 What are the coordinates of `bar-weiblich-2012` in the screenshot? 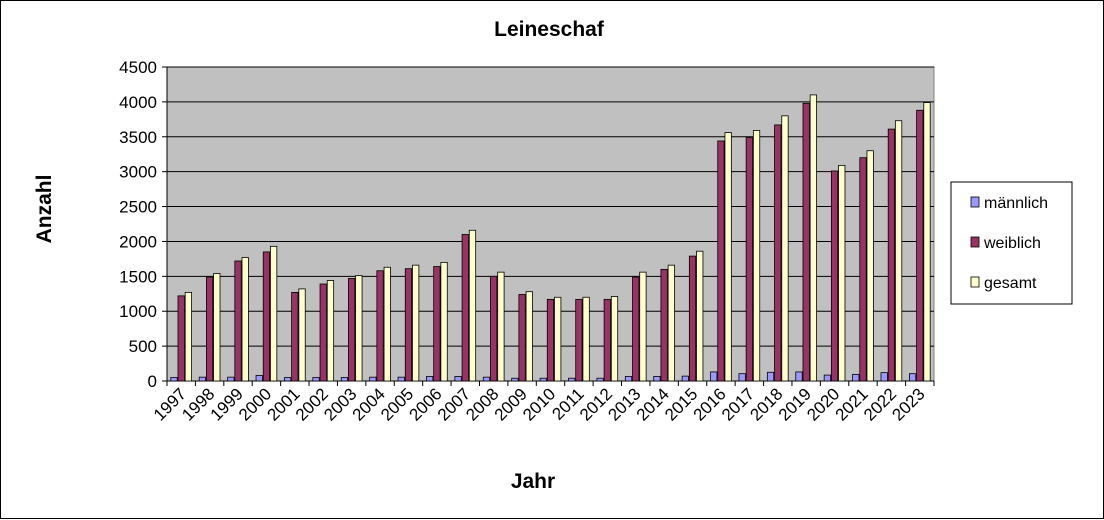 It's located at (607, 340).